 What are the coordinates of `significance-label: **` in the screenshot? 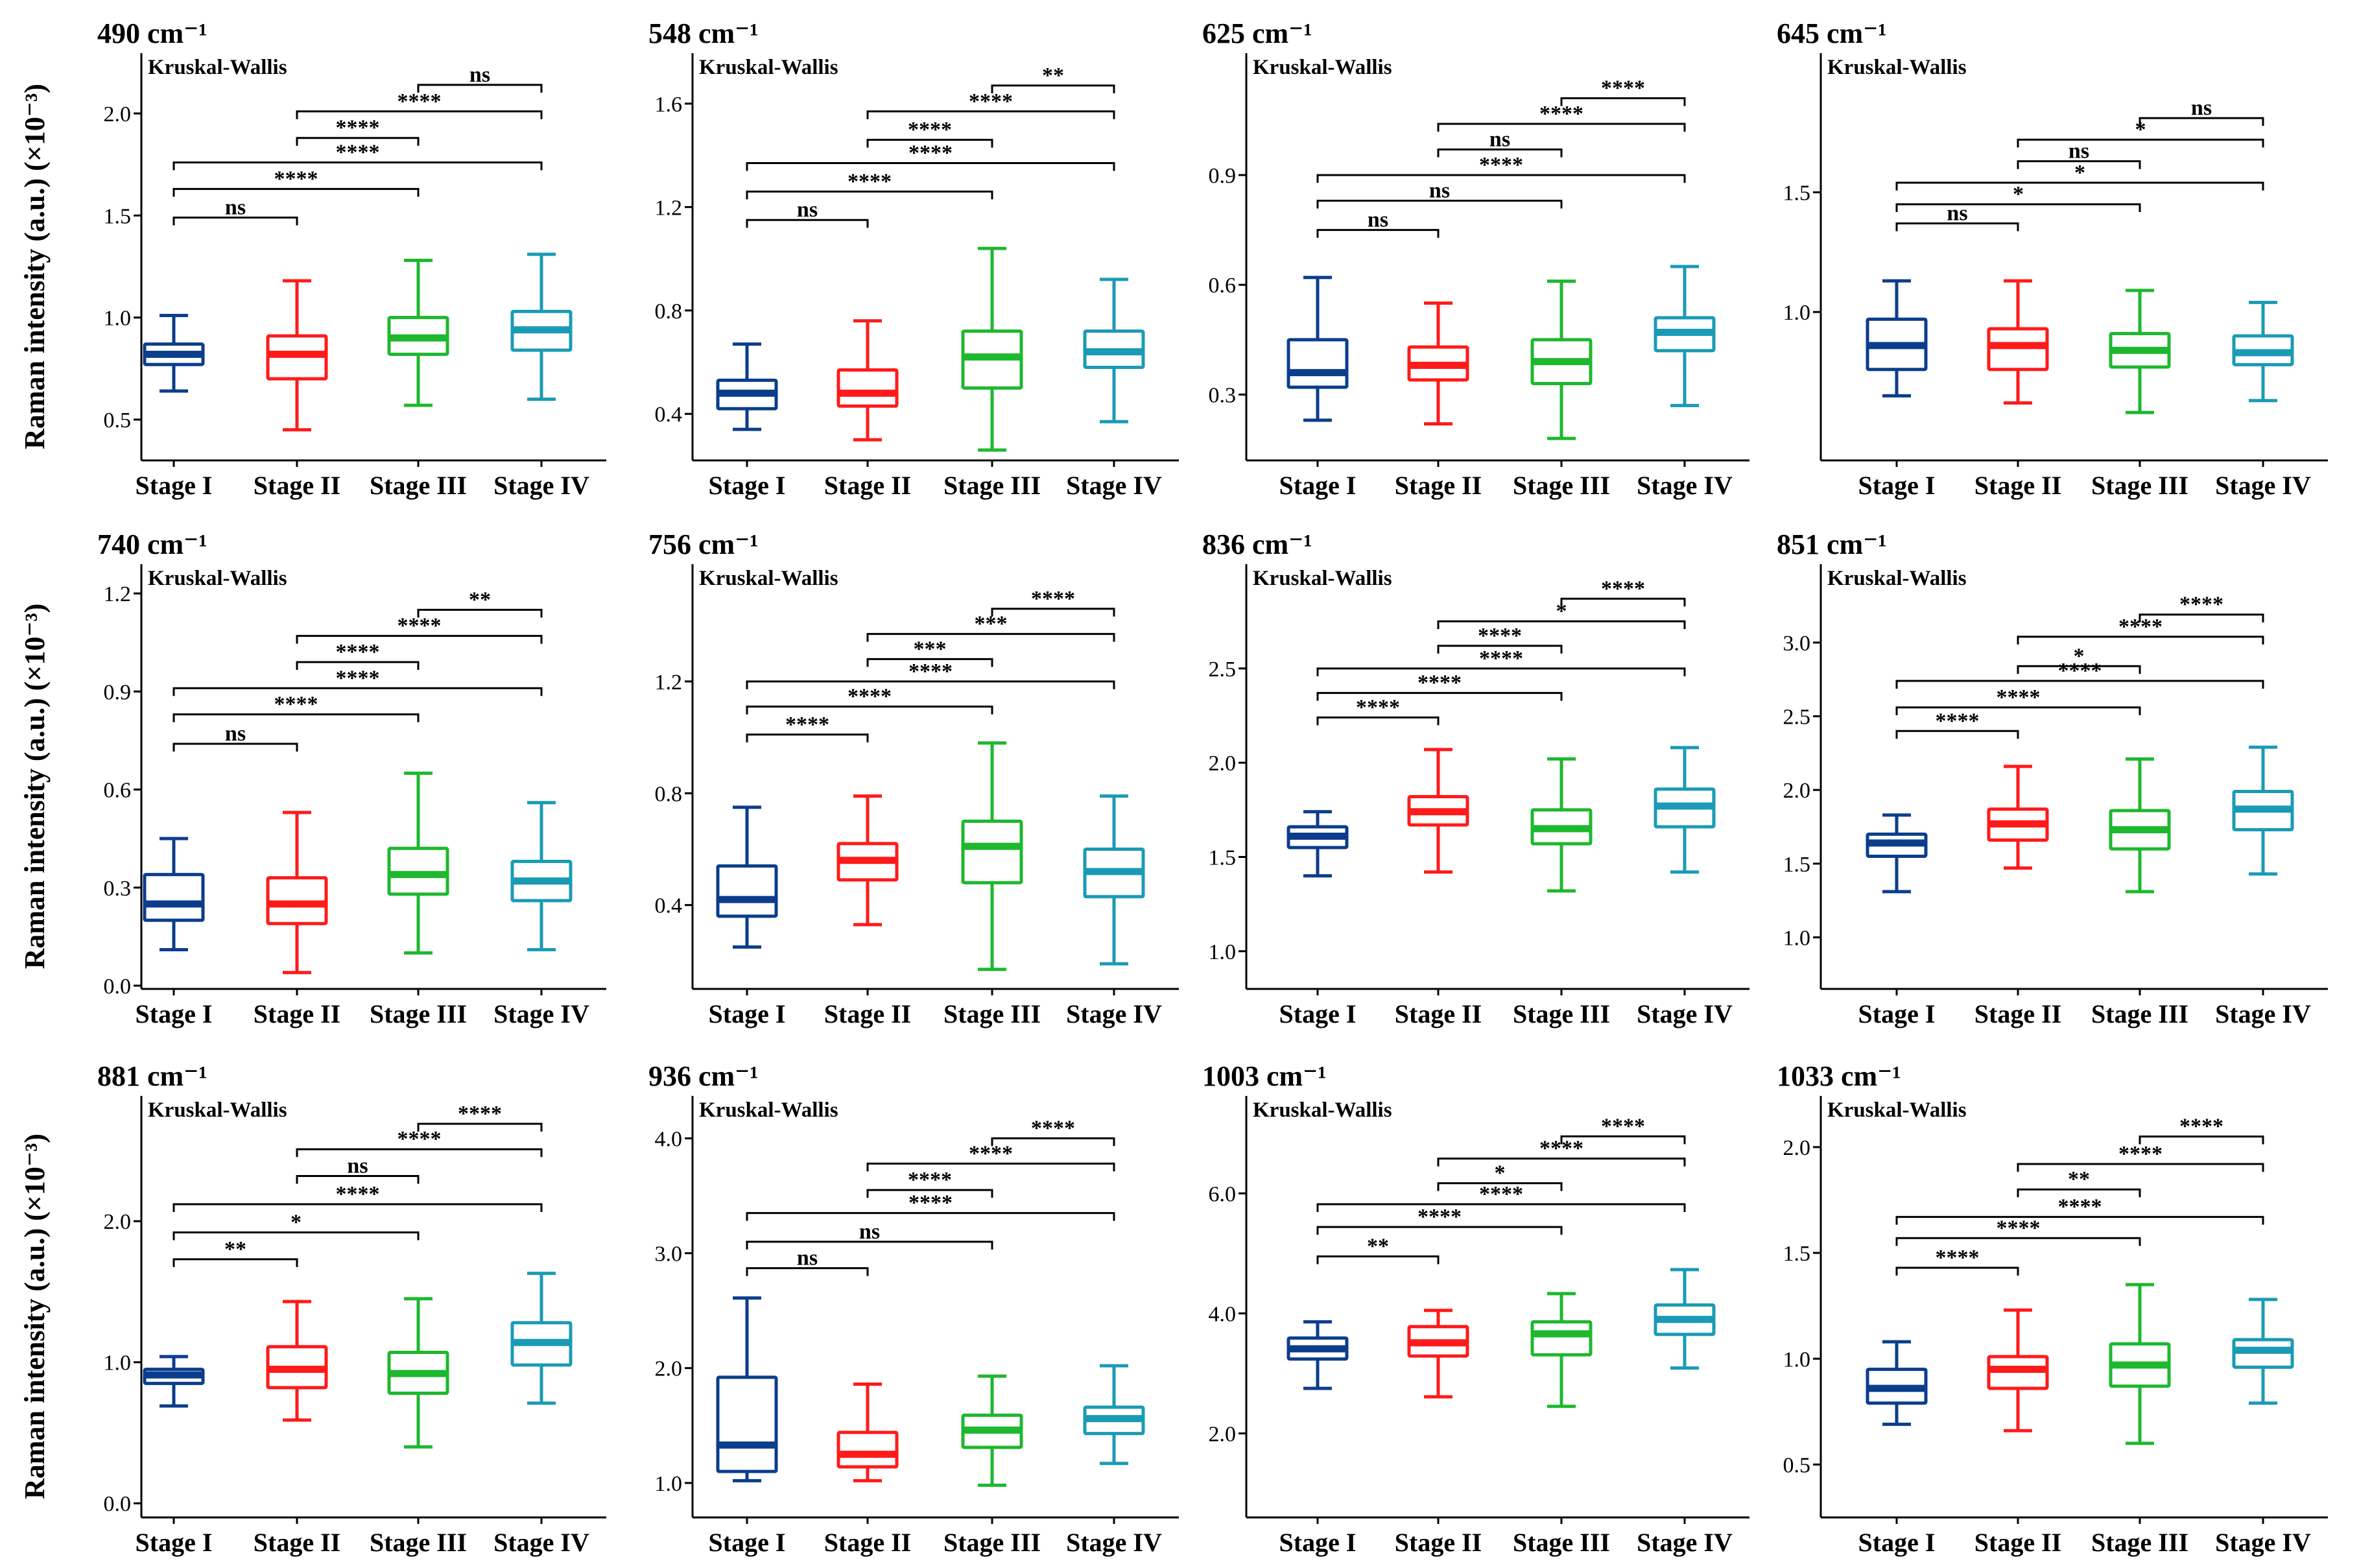 It's located at (1053, 76).